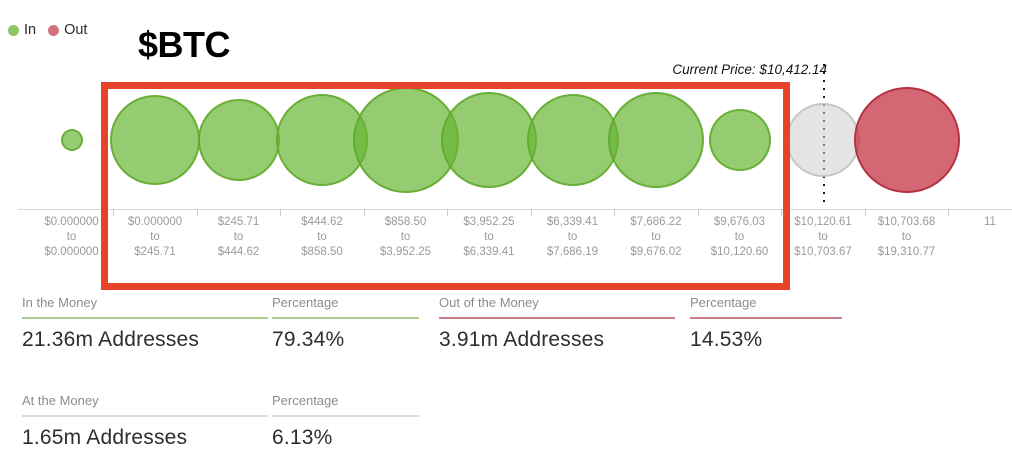  Describe the element at coordinates (30, 30) in the screenshot. I see `legend-in-label: In` at that location.